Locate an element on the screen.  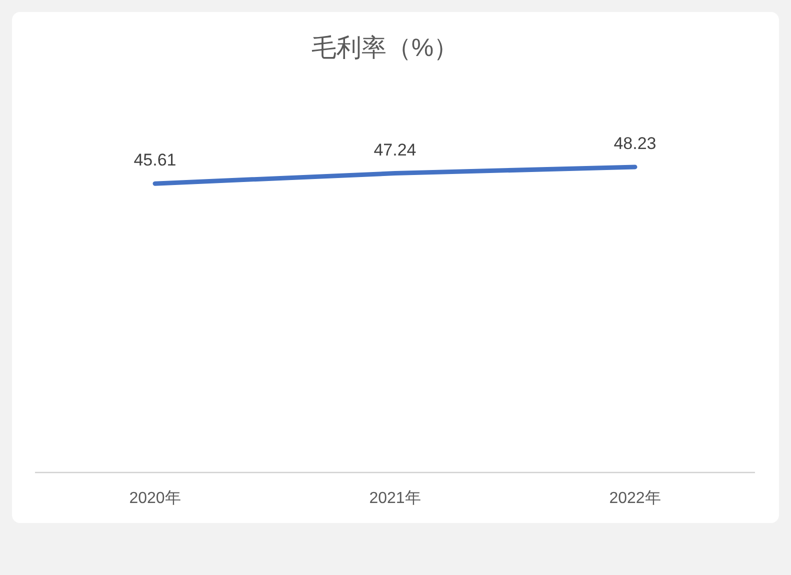
x-tick-label: 2020年 is located at coordinates (155, 498).